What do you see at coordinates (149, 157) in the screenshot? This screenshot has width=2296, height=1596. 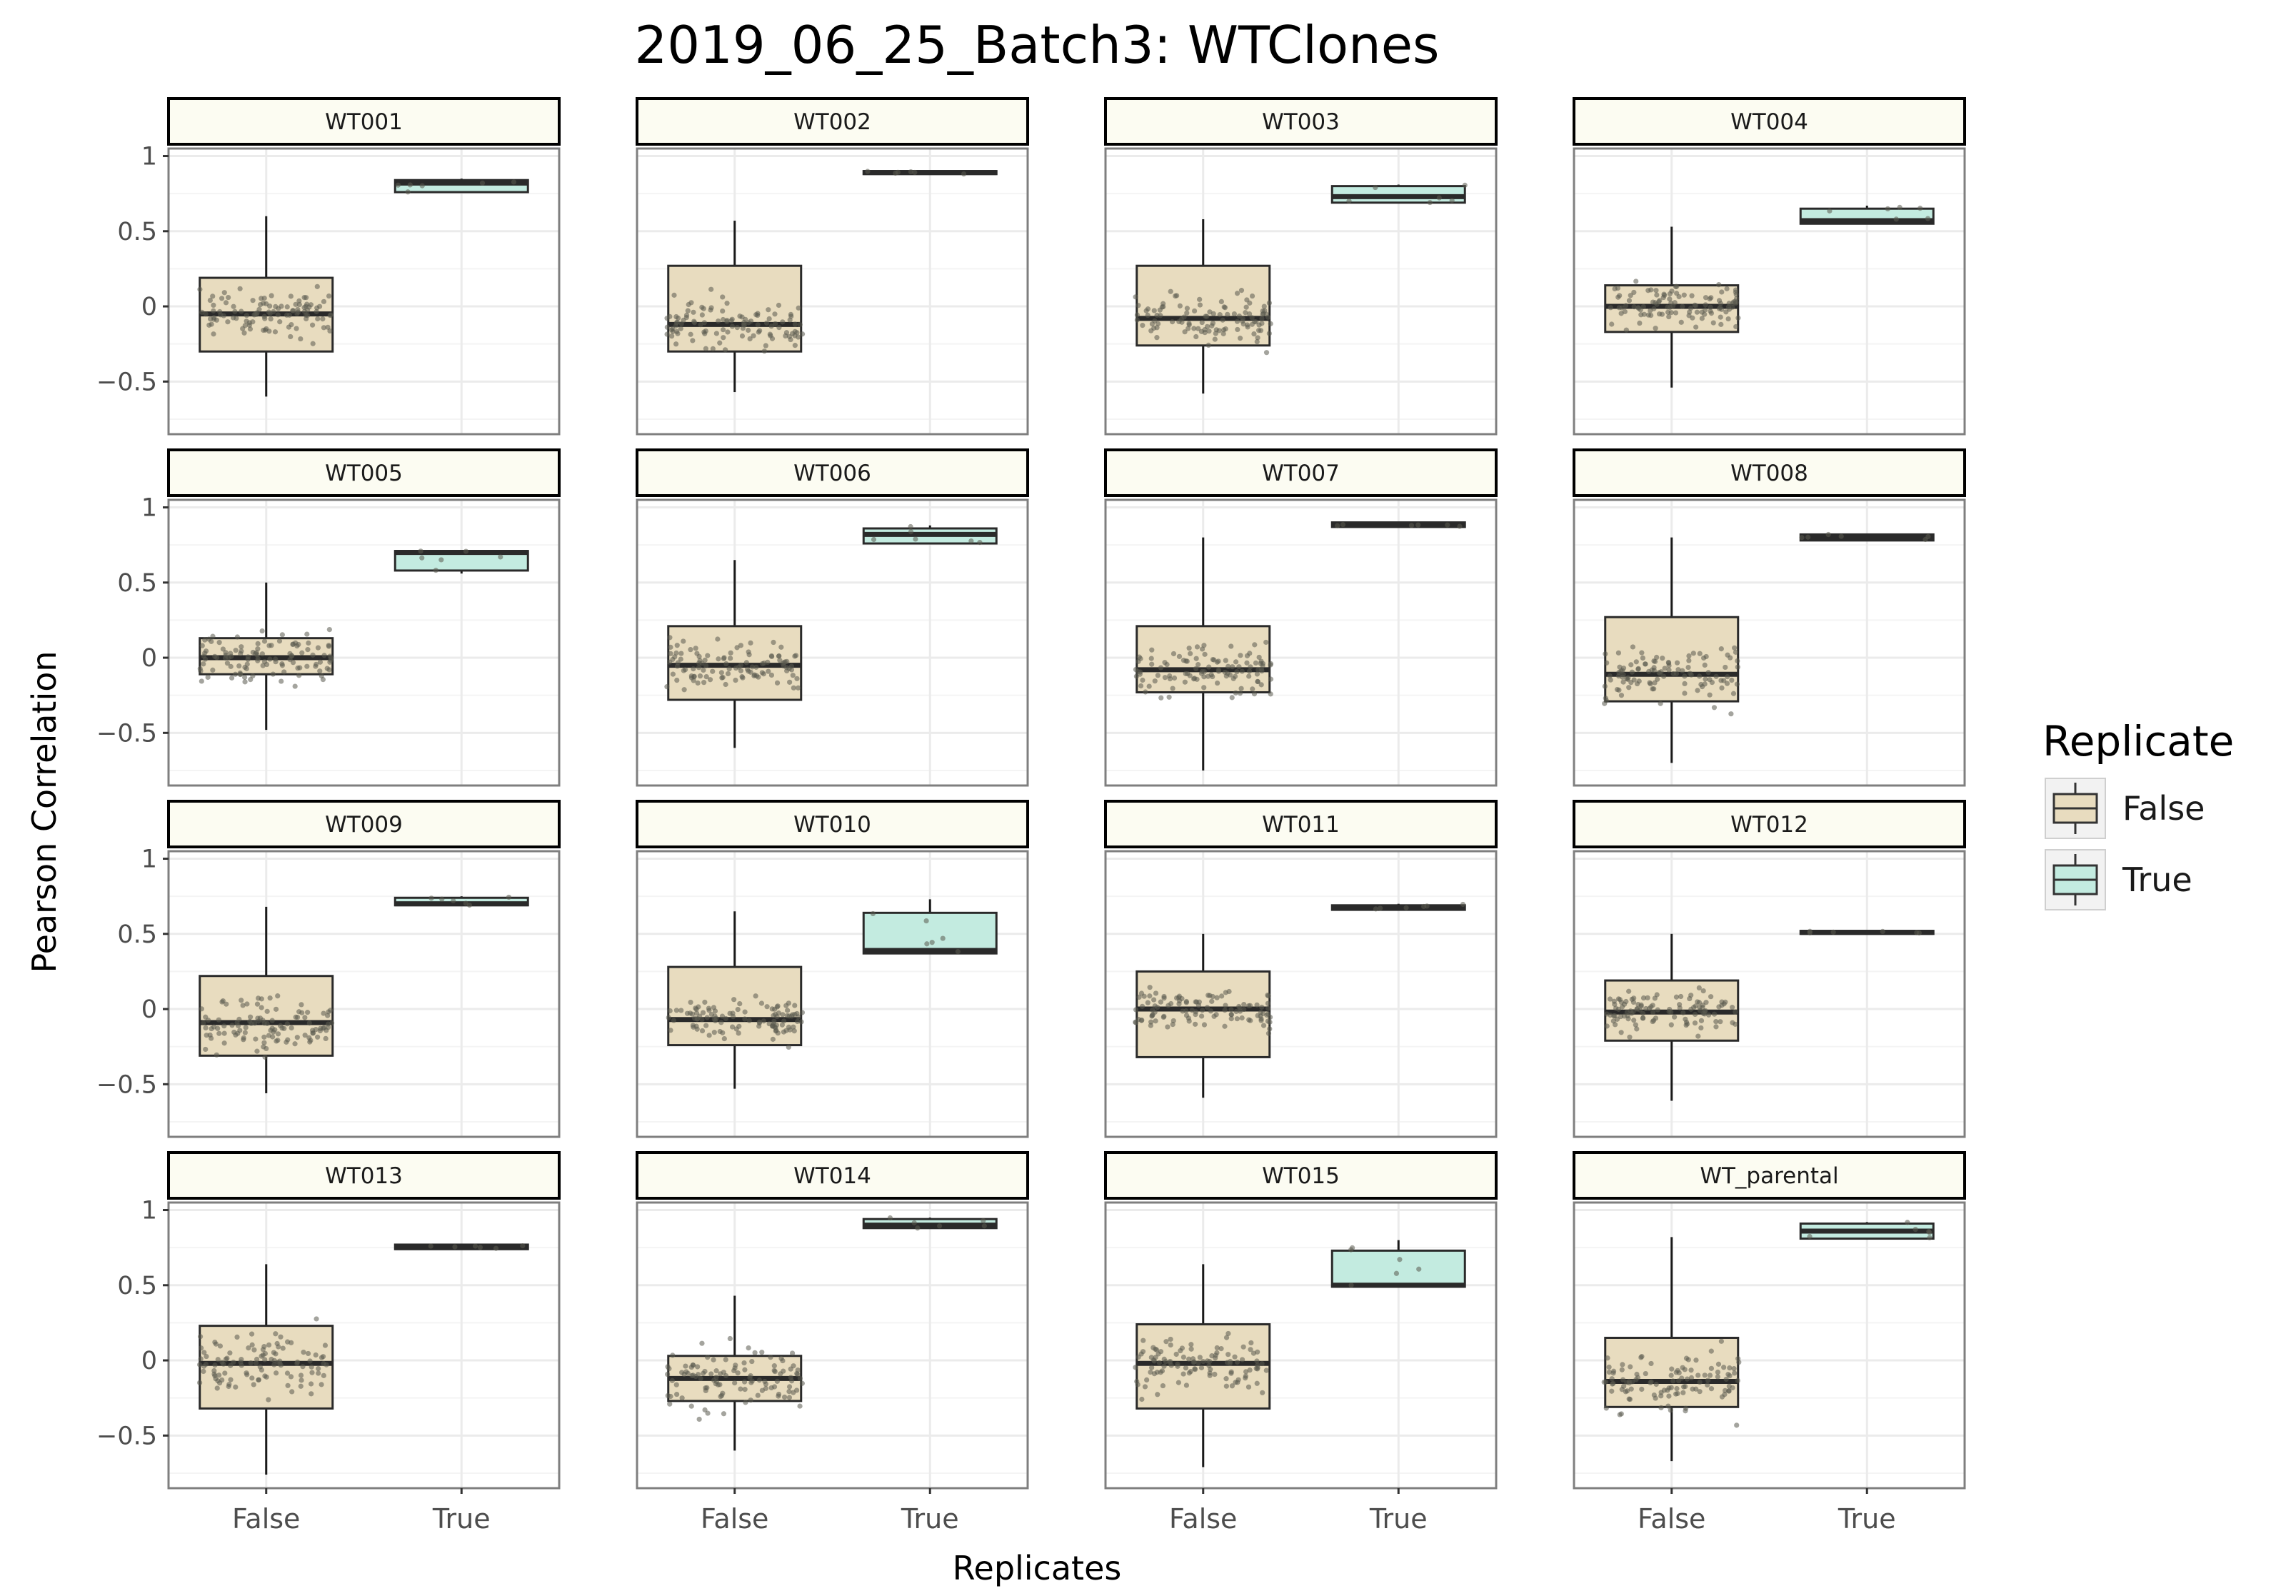 I see `y-tick-label: 1` at bounding box center [149, 157].